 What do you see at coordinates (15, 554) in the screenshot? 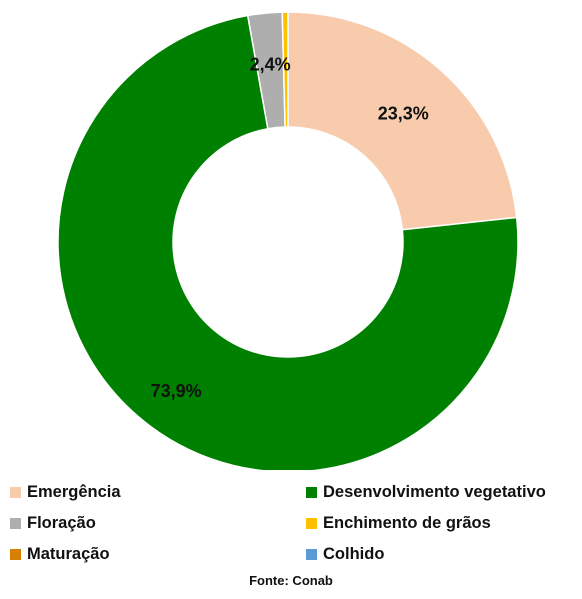
I see `legend-swatch-maturacao` at bounding box center [15, 554].